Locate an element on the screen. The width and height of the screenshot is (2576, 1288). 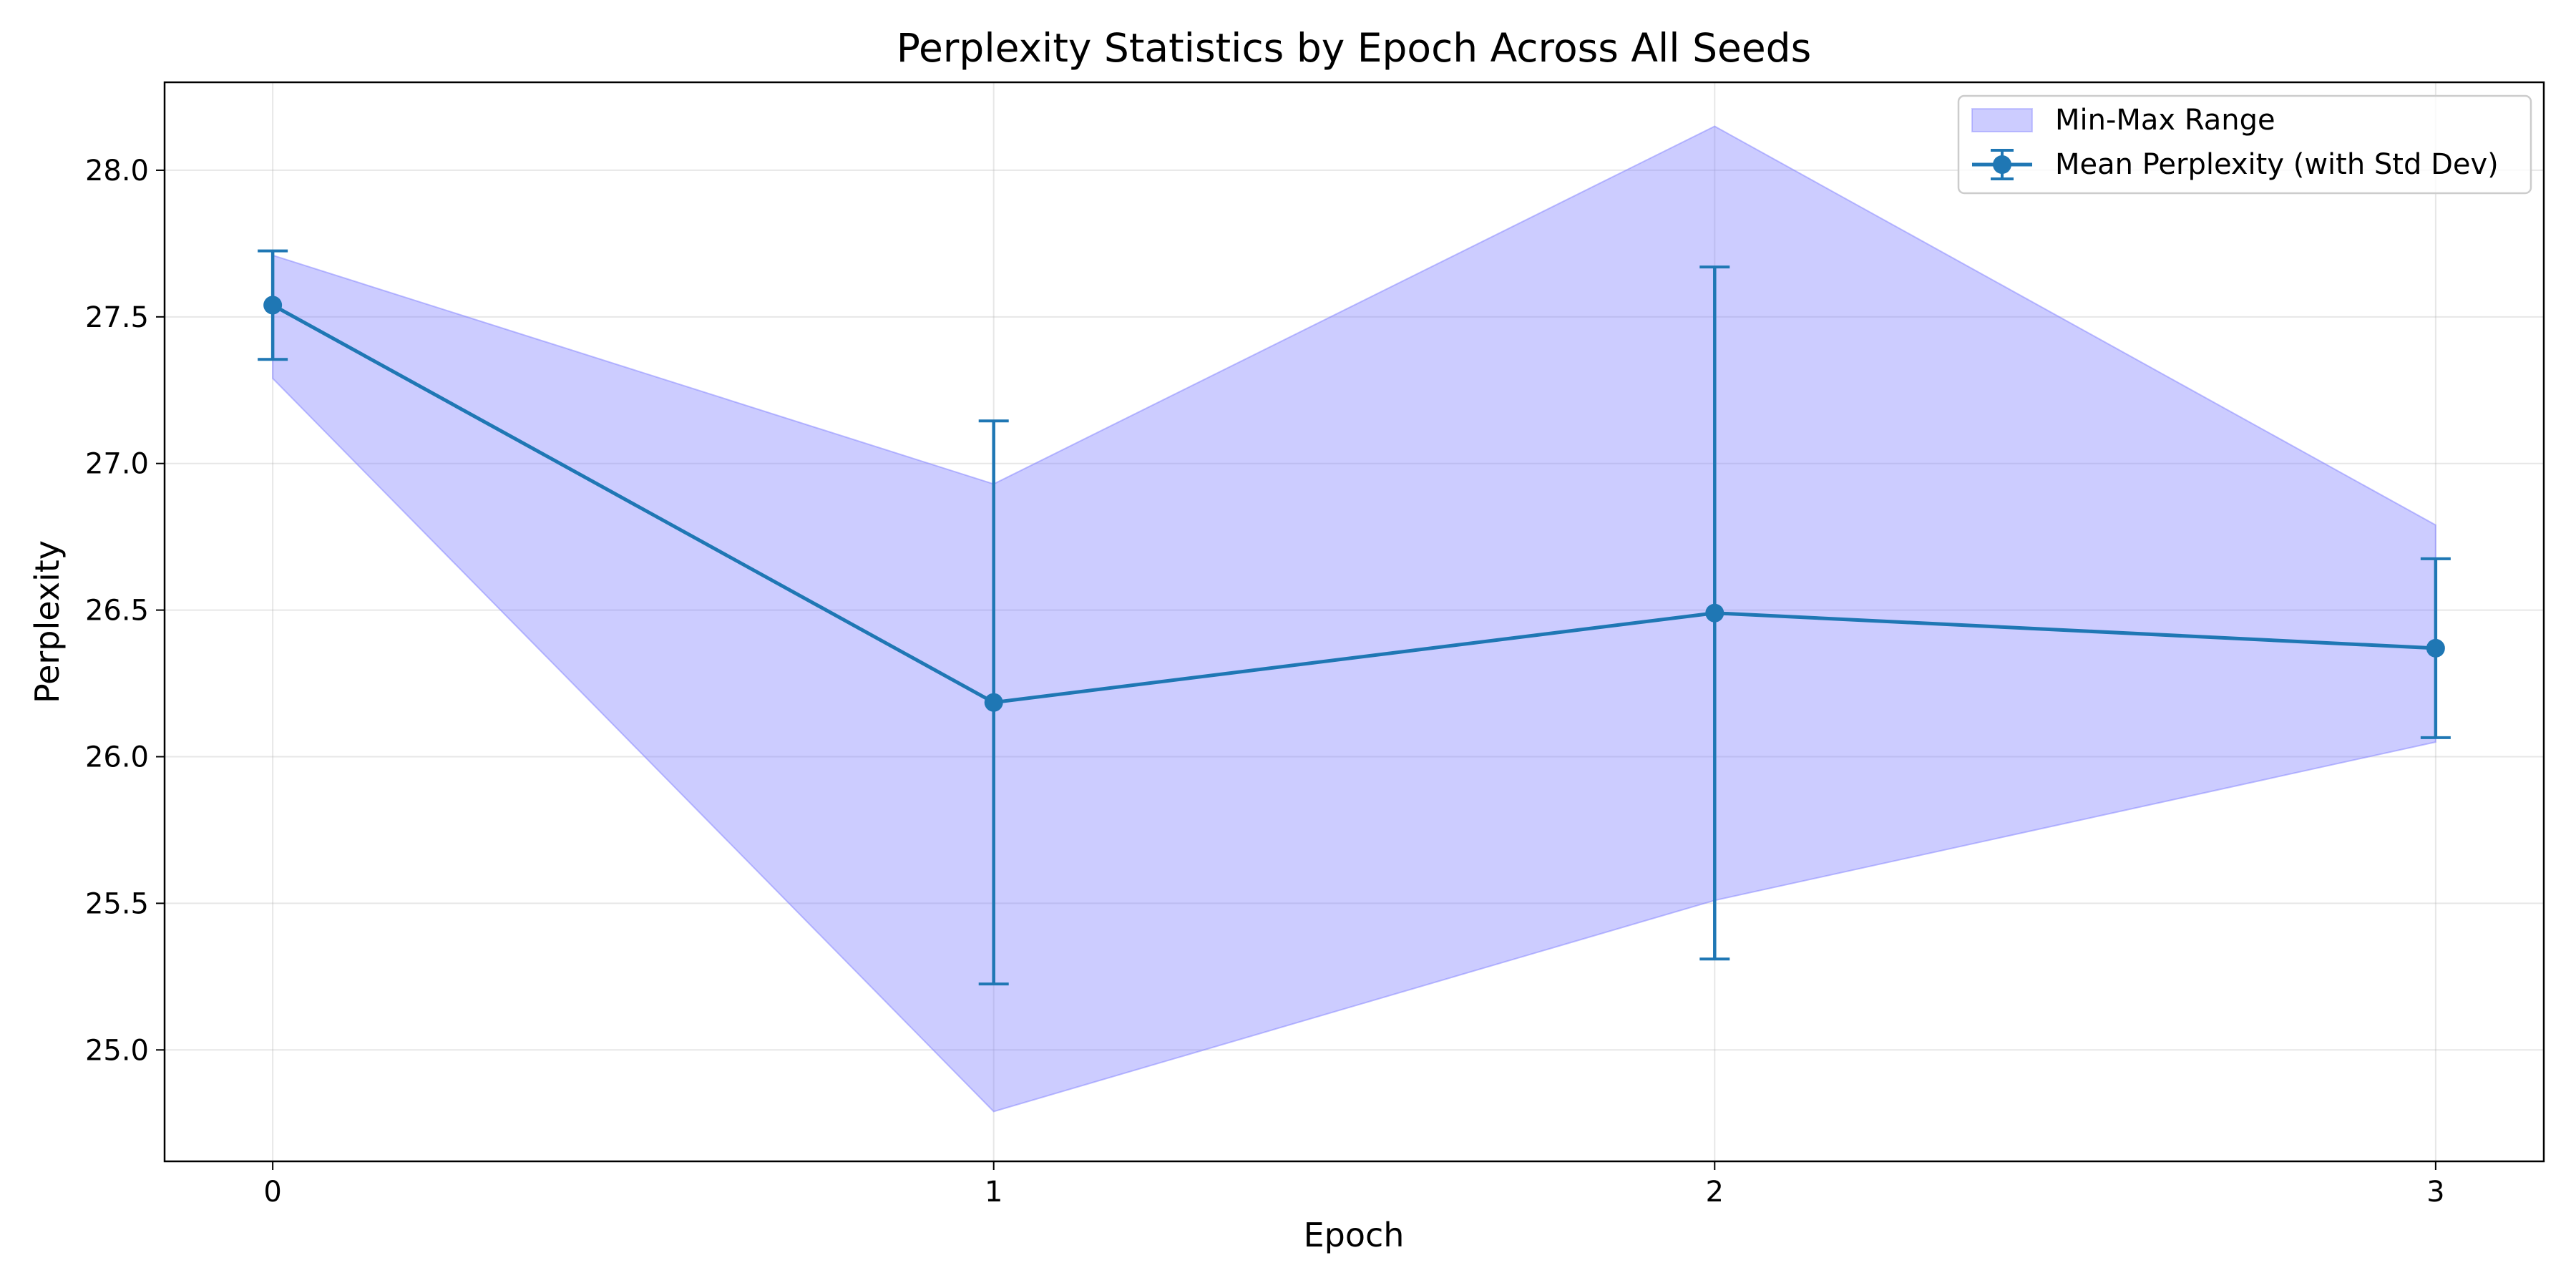
x-tick-label: 0 is located at coordinates (272, 1192).